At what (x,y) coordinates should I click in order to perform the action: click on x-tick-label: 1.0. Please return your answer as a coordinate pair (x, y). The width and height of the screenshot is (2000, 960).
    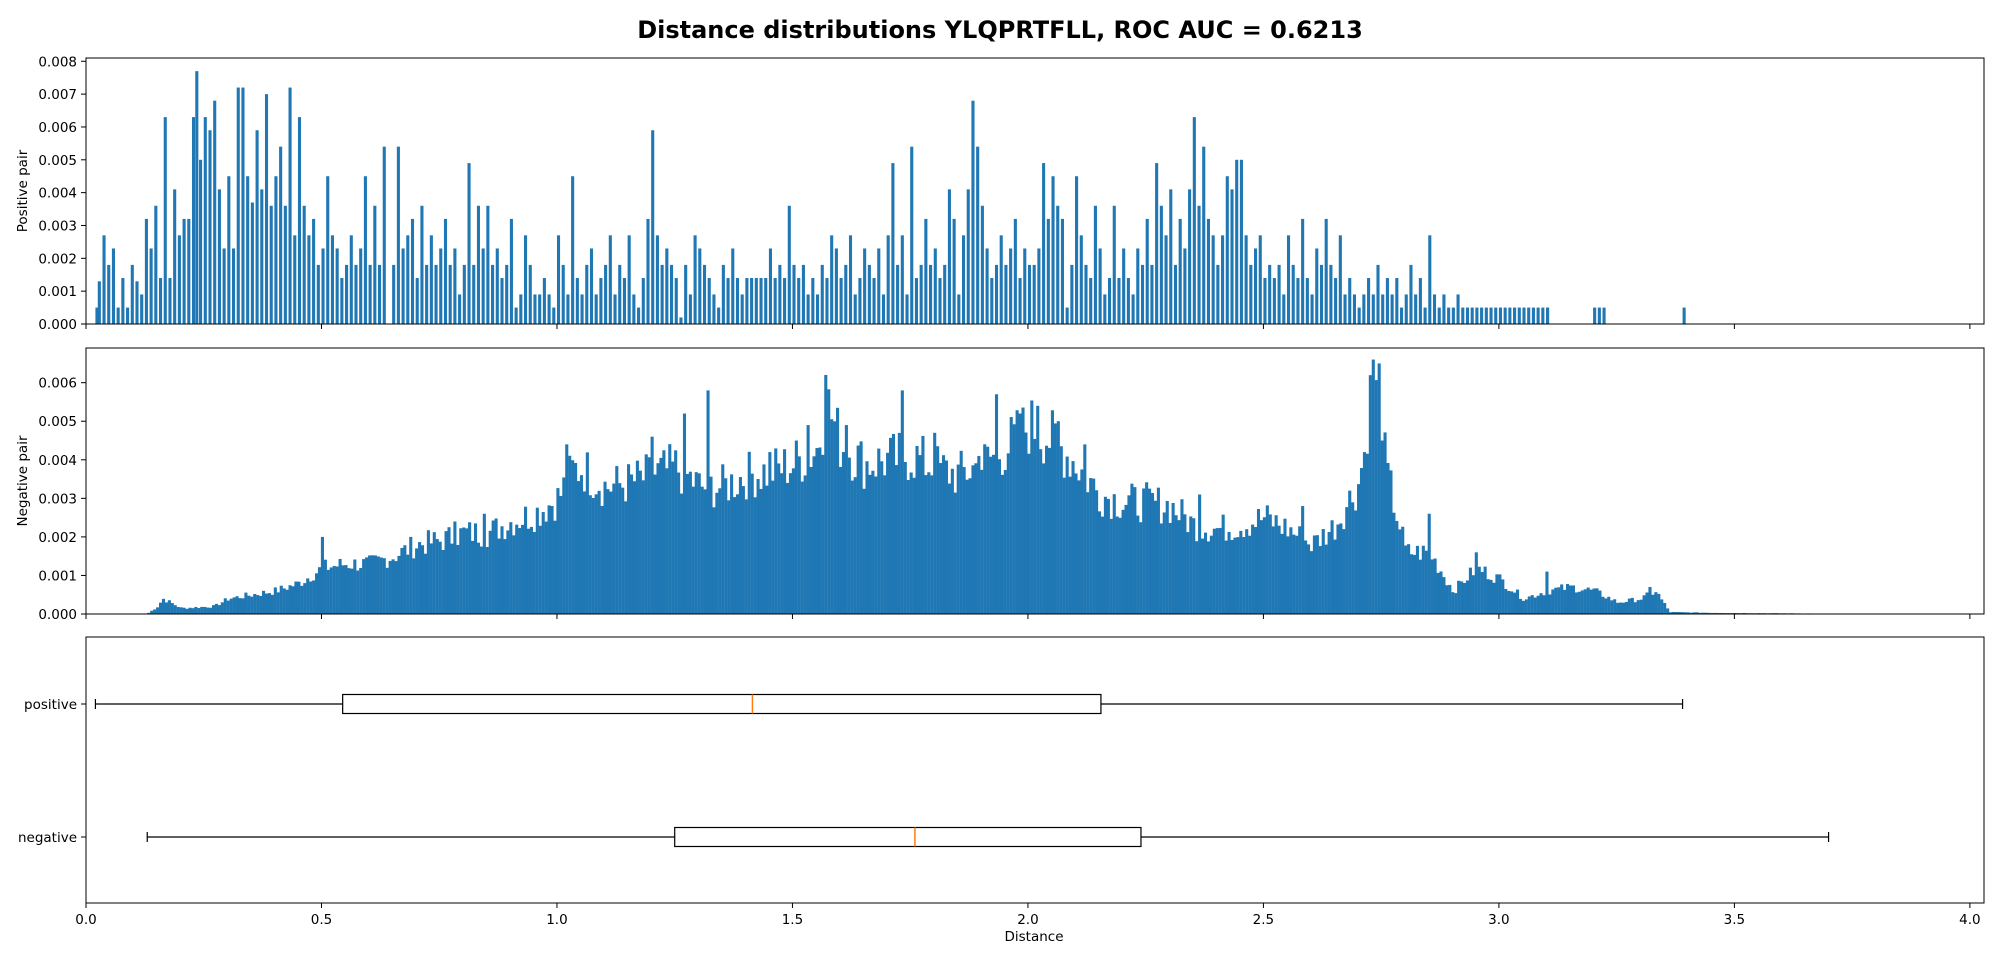
    Looking at the image, I should click on (556, 920).